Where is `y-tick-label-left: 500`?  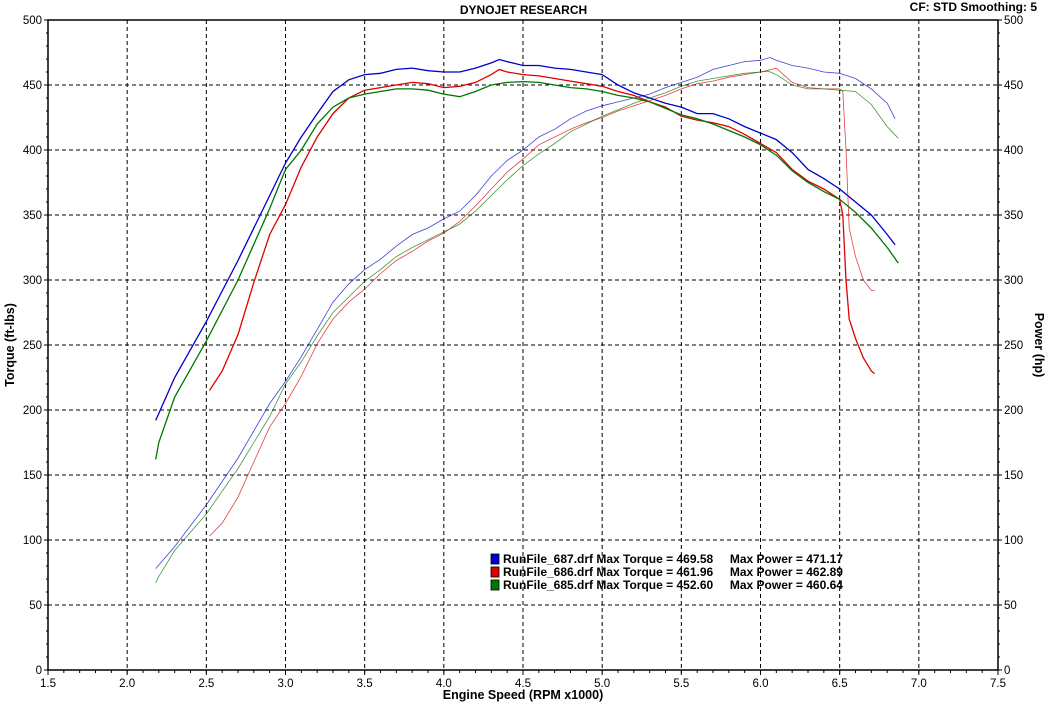
y-tick-label-left: 500 is located at coordinates (32, 21).